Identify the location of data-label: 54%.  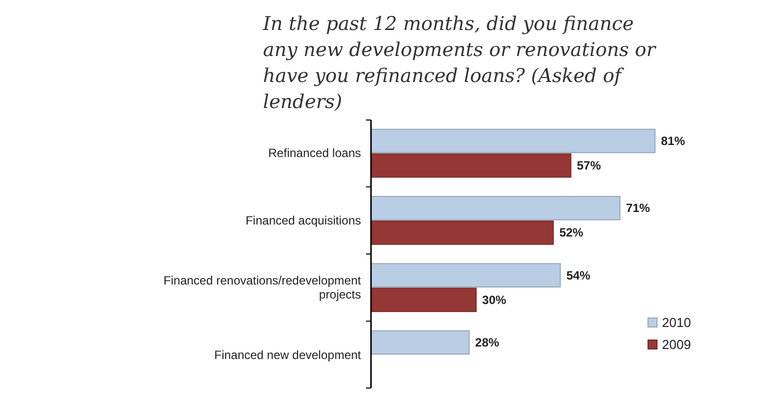
(578, 275).